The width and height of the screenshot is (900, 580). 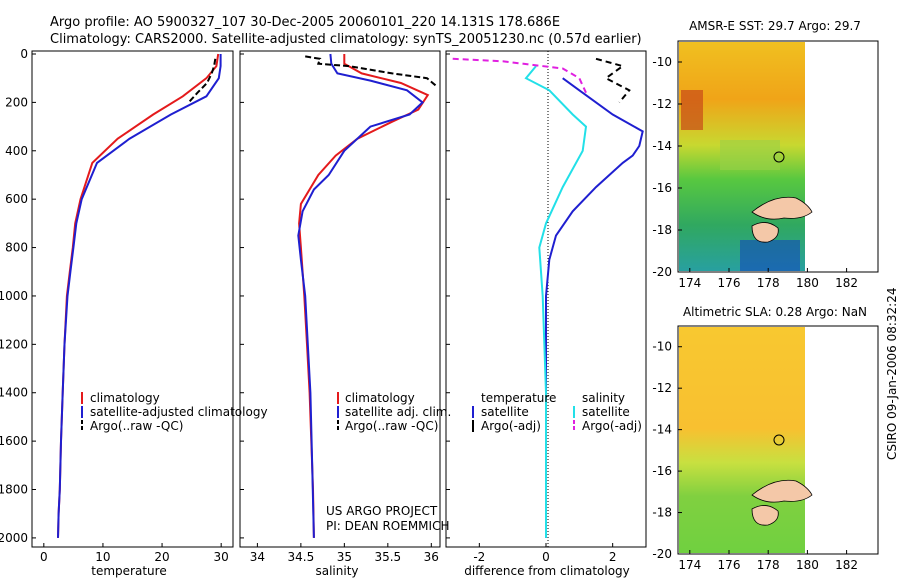 I want to click on x-tick-label: 36, so click(x=431, y=557).